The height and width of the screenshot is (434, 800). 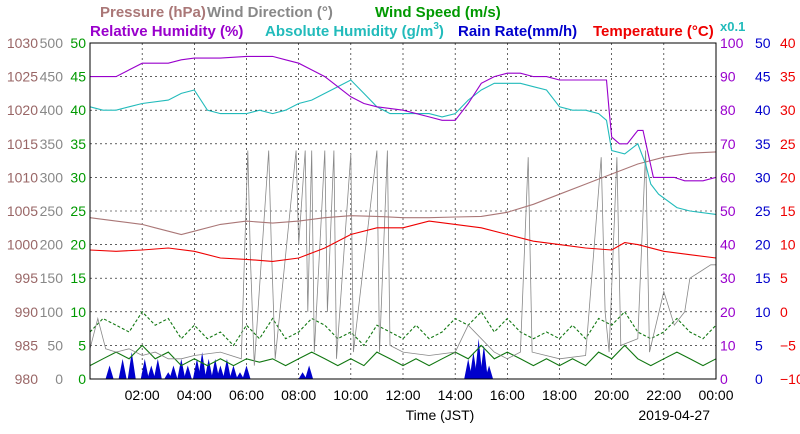 What do you see at coordinates (763, 144) in the screenshot?
I see `tick-label-rain: 35` at bounding box center [763, 144].